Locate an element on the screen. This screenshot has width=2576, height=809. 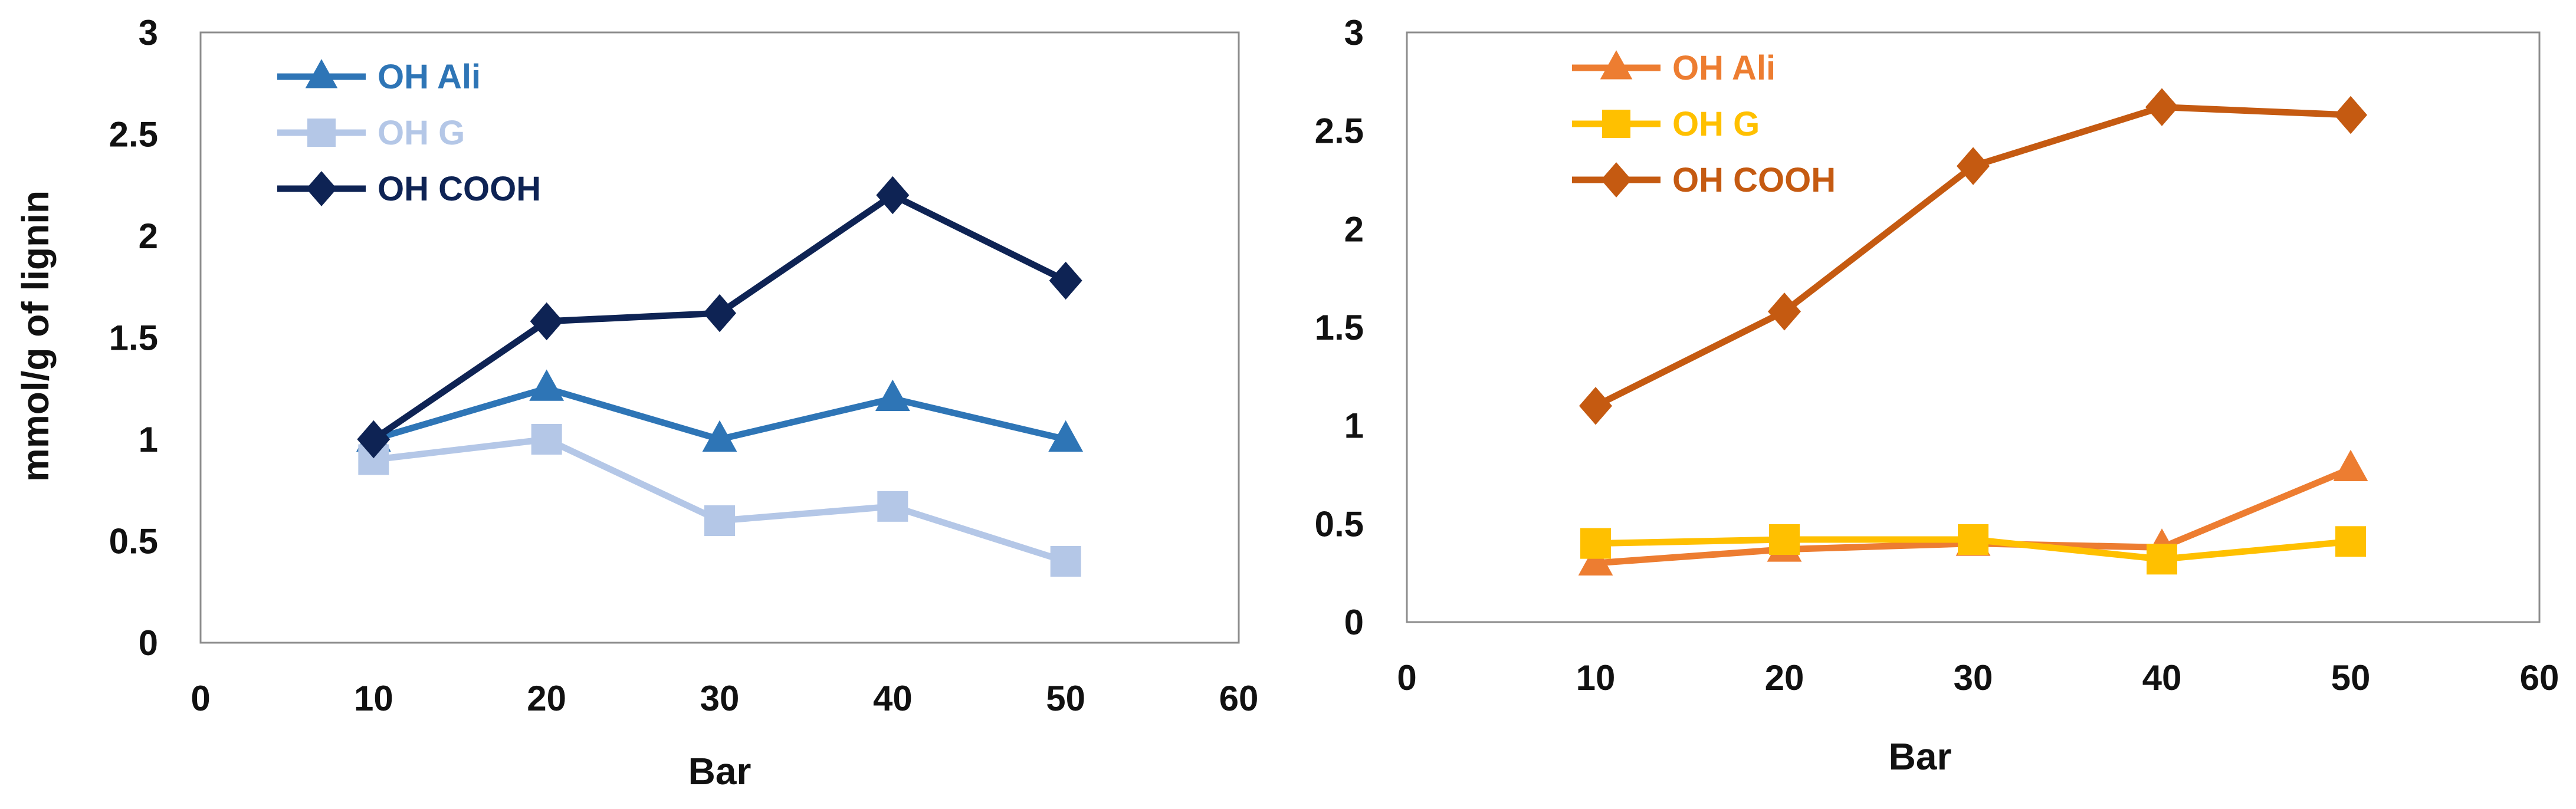
right-chart-legend-label: OH Ali is located at coordinates (1724, 68).